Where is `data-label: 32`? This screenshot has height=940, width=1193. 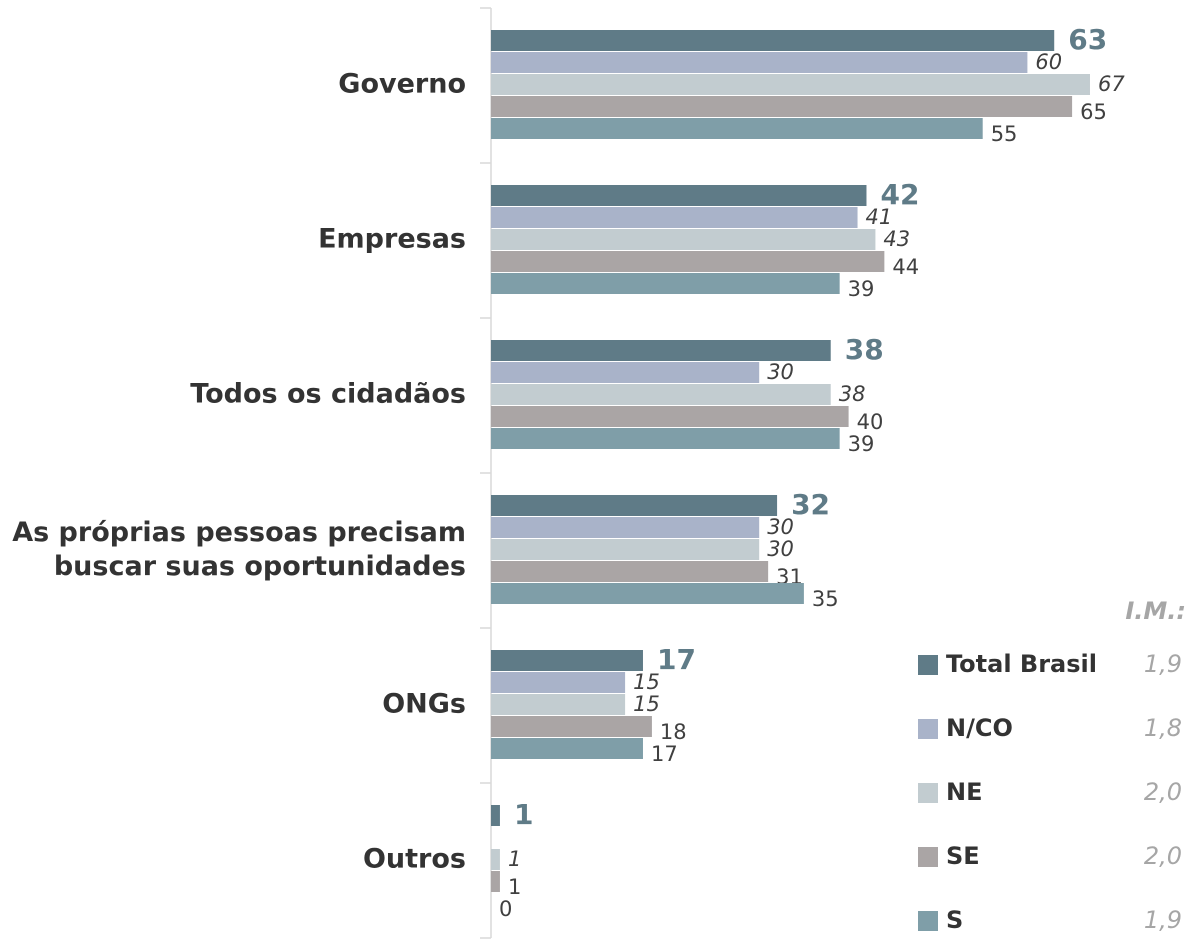
data-label: 32 is located at coordinates (810, 504).